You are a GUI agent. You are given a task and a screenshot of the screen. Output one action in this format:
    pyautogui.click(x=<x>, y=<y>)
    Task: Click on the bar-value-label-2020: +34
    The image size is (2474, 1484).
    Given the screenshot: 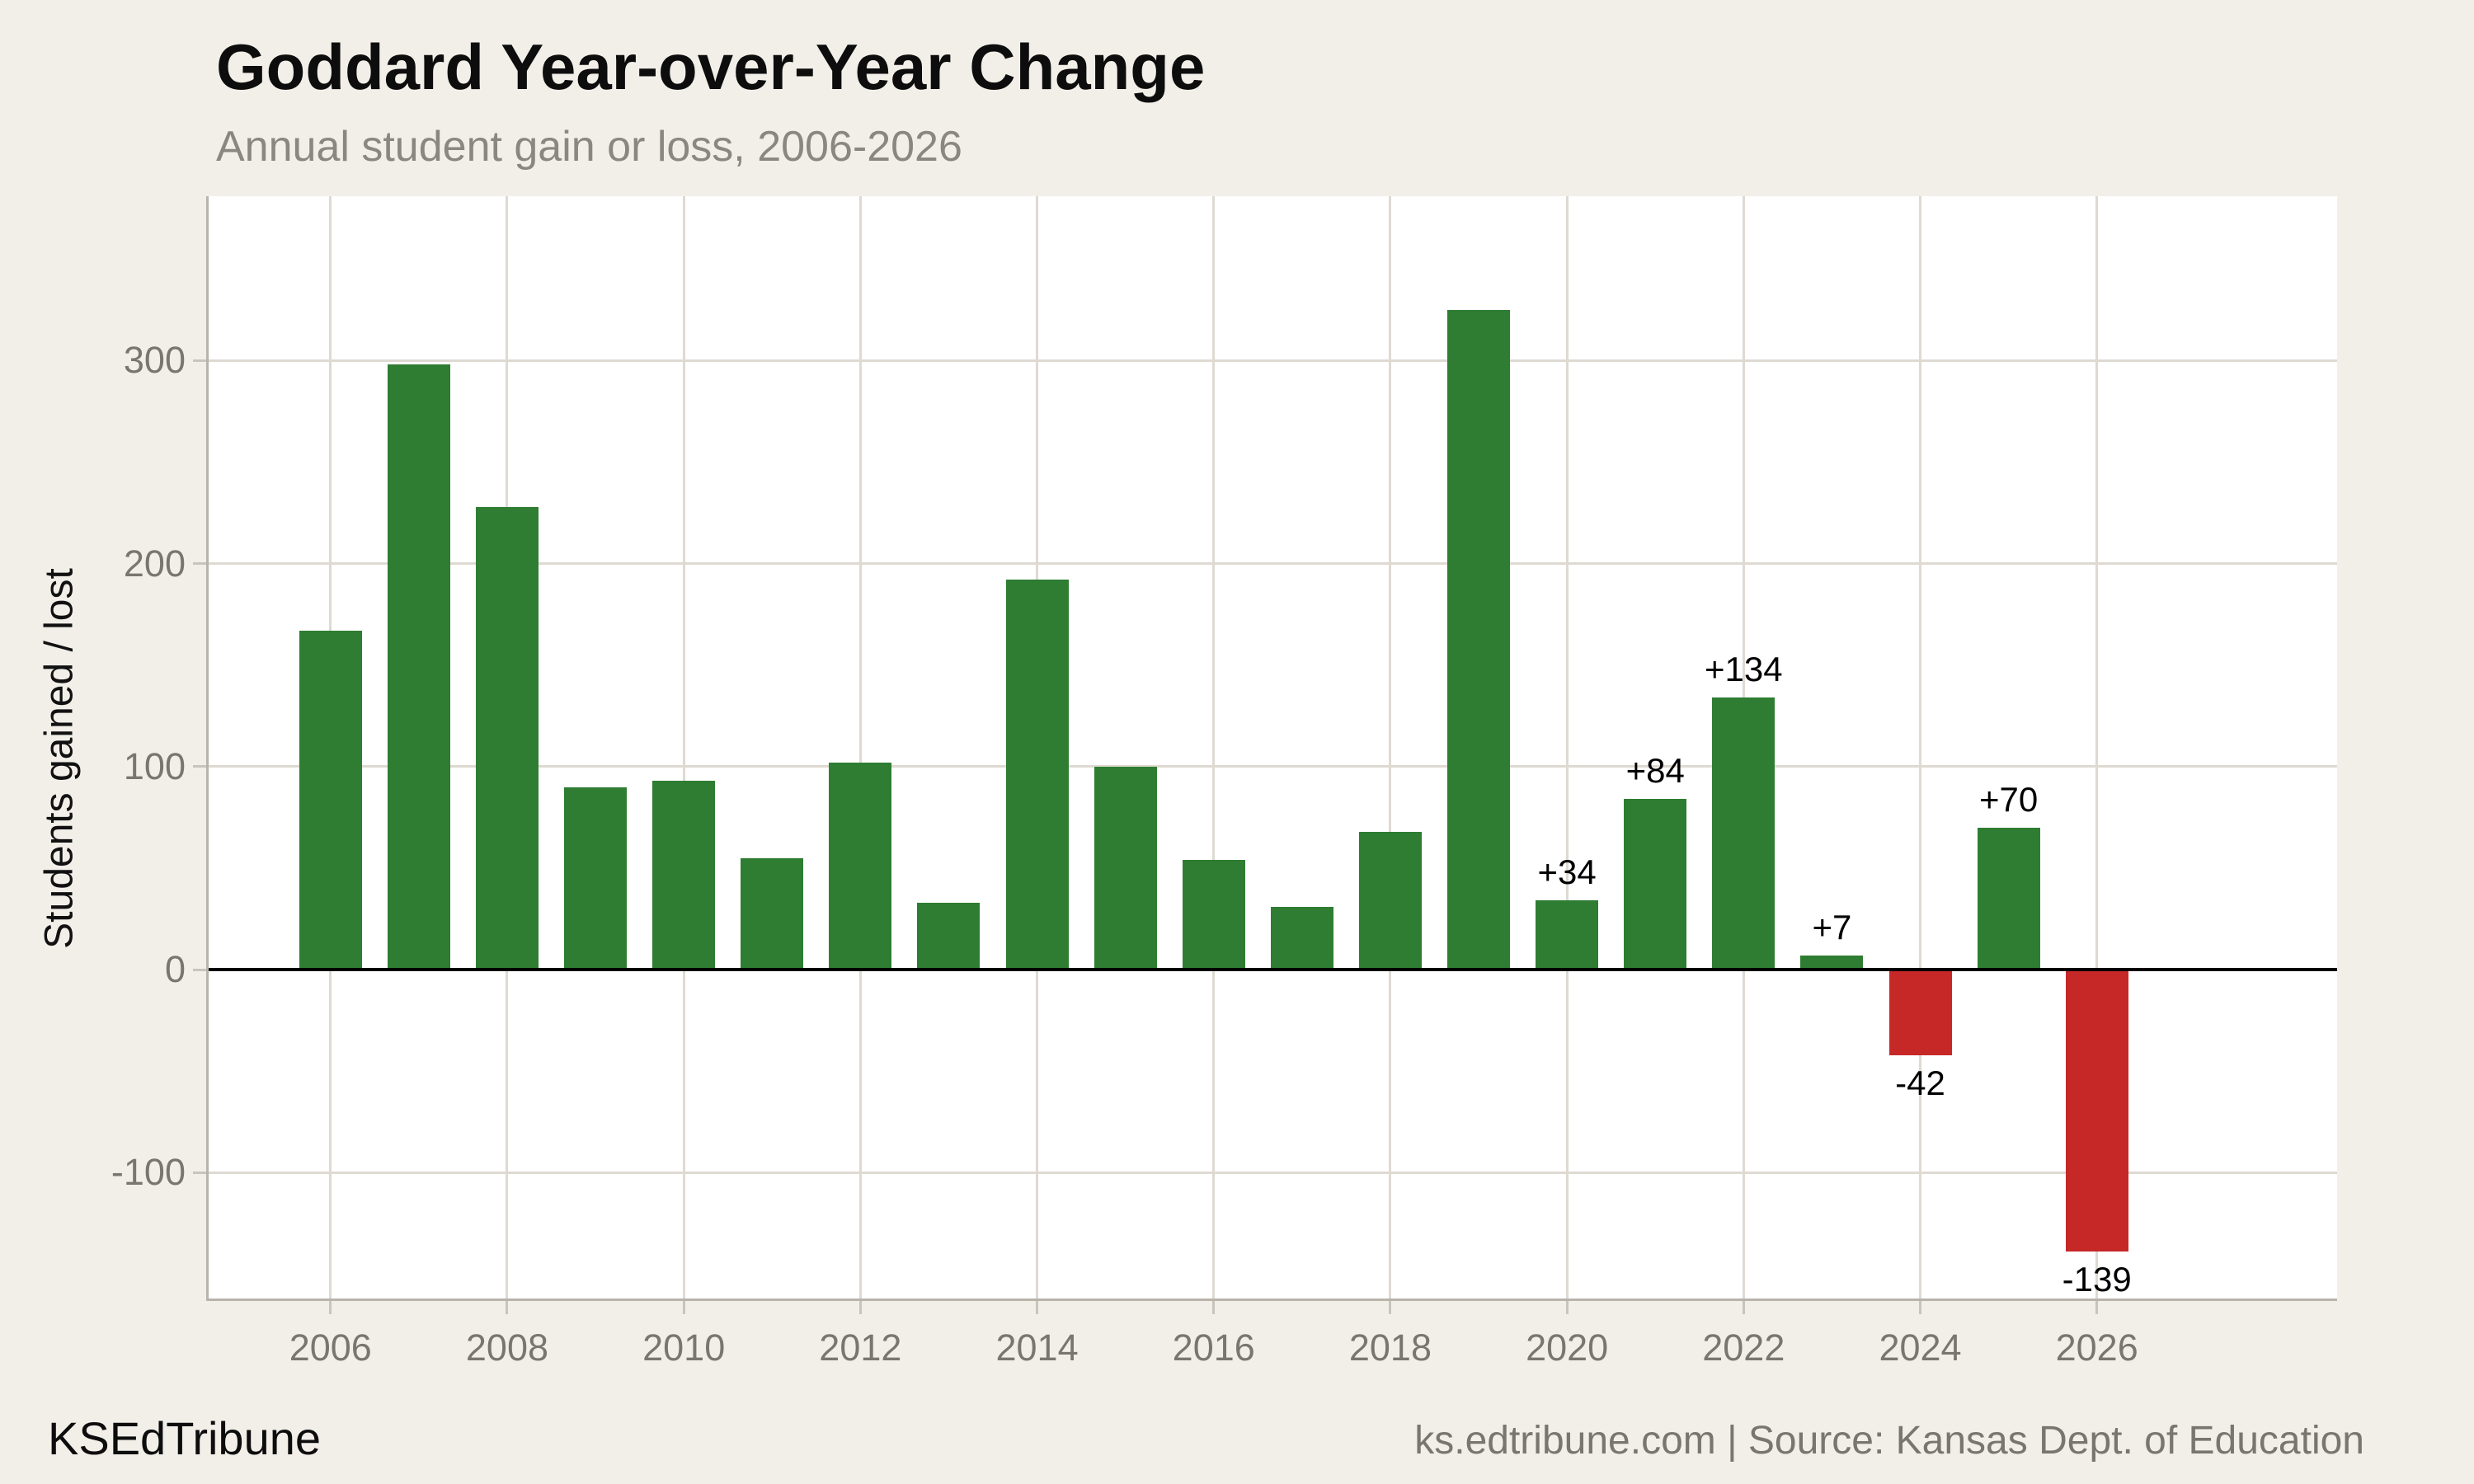 What is the action you would take?
    pyautogui.click(x=1567, y=872)
    